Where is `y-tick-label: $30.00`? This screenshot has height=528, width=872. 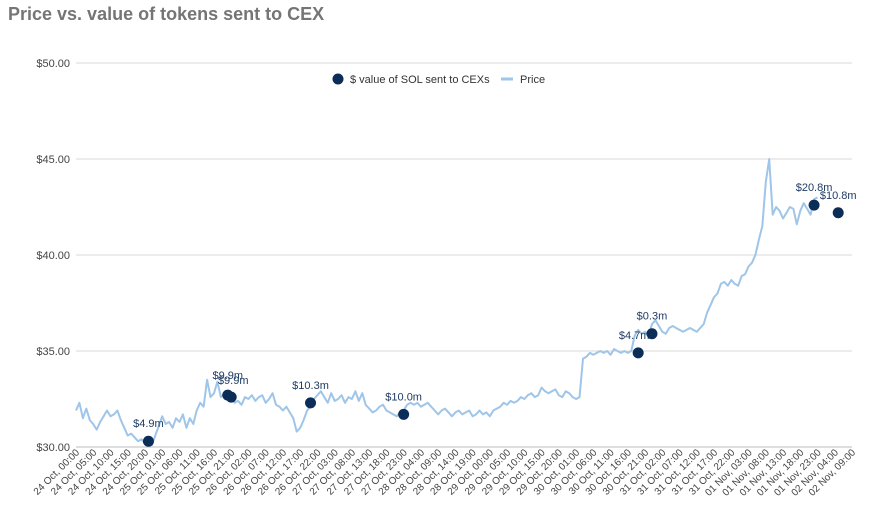 y-tick-label: $30.00 is located at coordinates (53, 448).